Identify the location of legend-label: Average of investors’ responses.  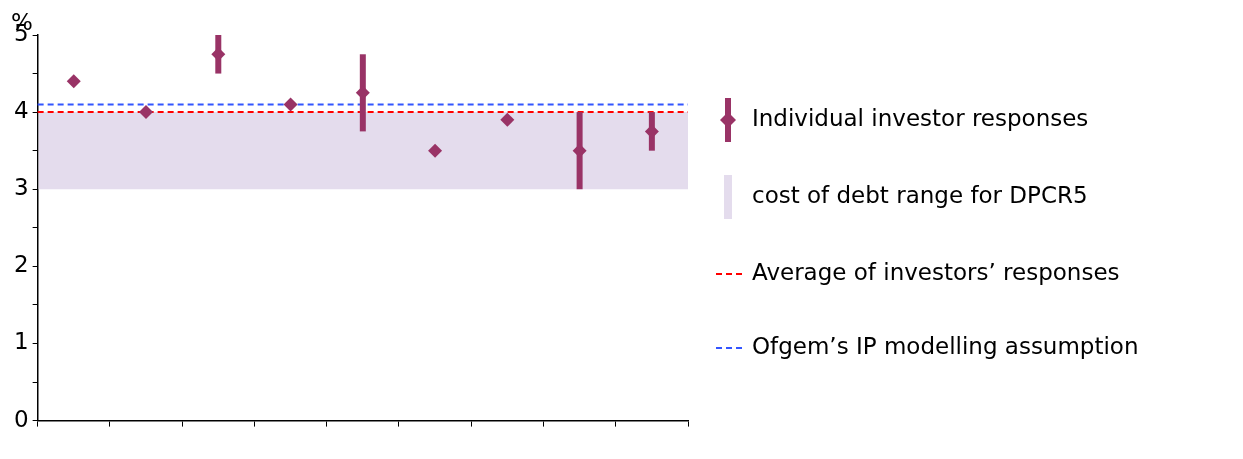
(936, 271).